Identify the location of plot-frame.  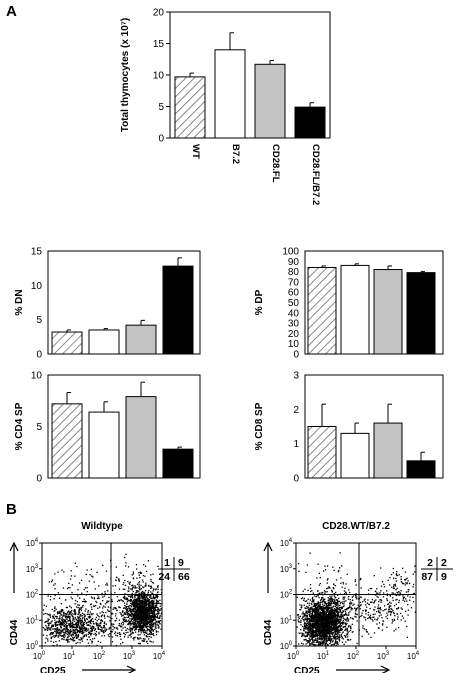
(124, 302).